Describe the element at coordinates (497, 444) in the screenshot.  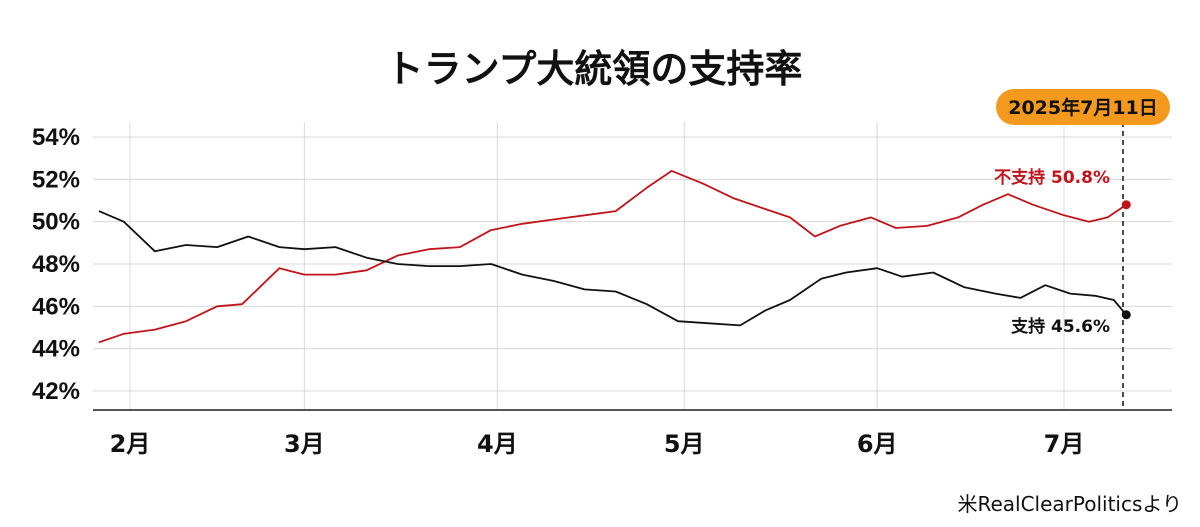
I see `x-tick-label: 4月` at that location.